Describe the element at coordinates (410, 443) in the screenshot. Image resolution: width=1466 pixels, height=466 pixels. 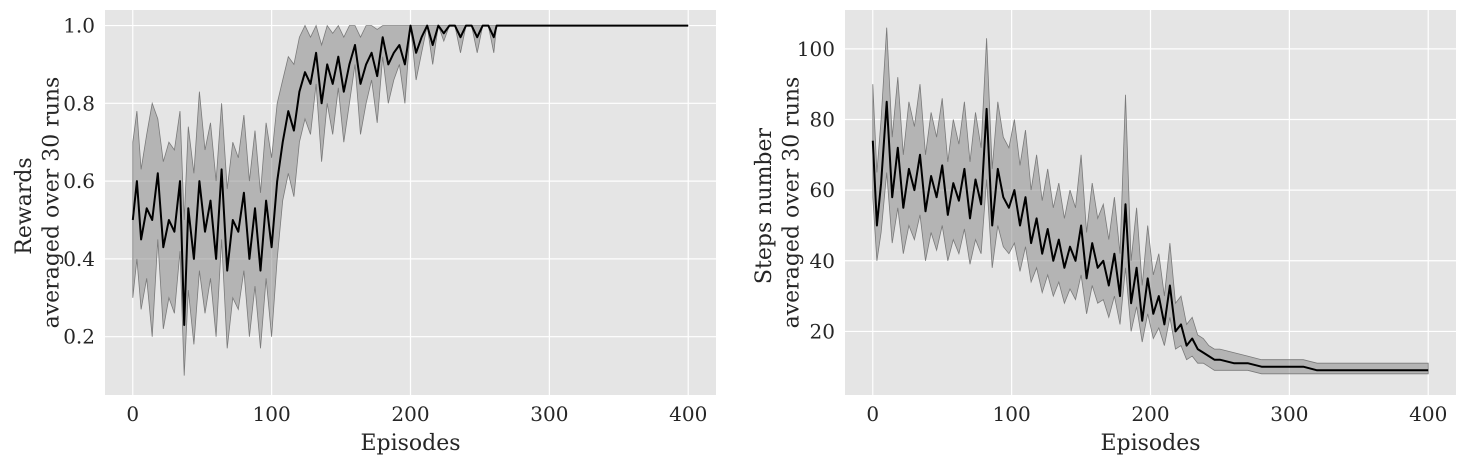
I see `rewards-x-axis-label: Episodes` at that location.